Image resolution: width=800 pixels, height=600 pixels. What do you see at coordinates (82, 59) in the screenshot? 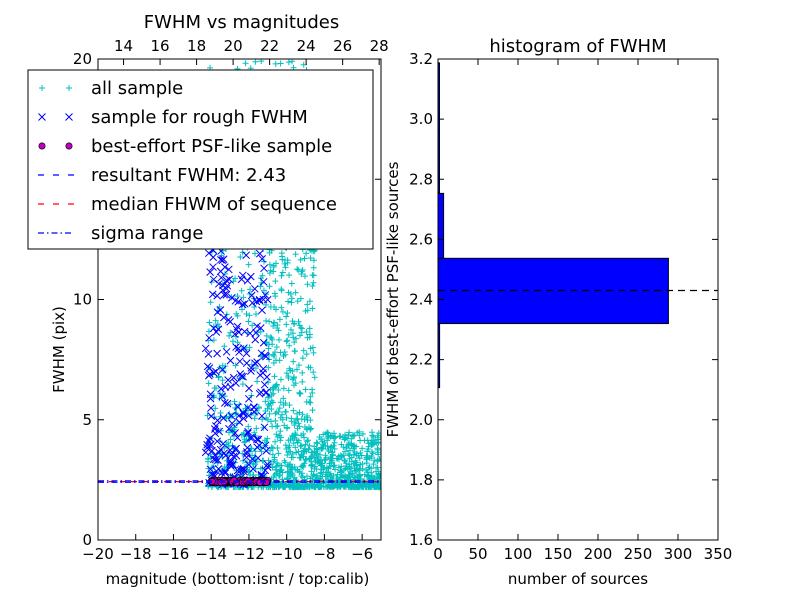
I see `y-tick-label: 20` at bounding box center [82, 59].